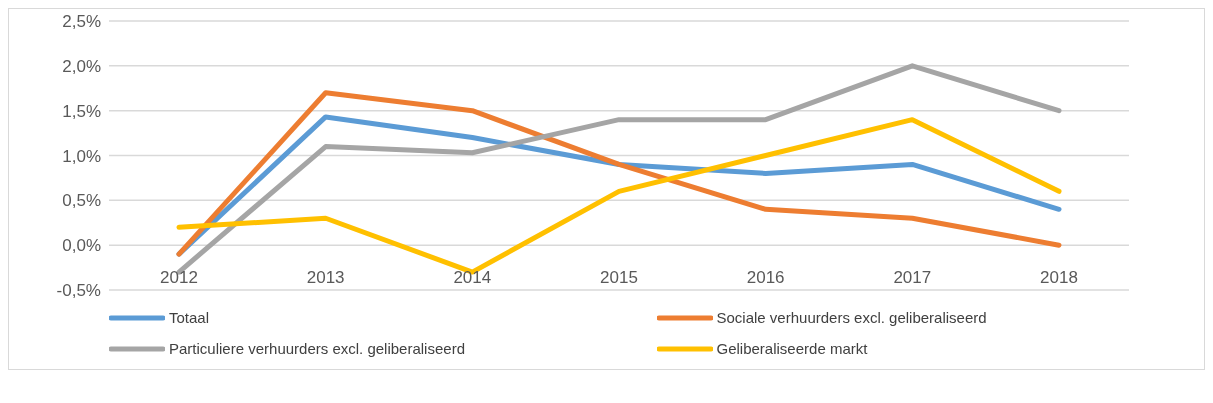 Image resolution: width=1213 pixels, height=403 pixels. Describe the element at coordinates (317, 348) in the screenshot. I see `legend-label: Particuliere verhuurders excl. geliberaliseerd` at that location.